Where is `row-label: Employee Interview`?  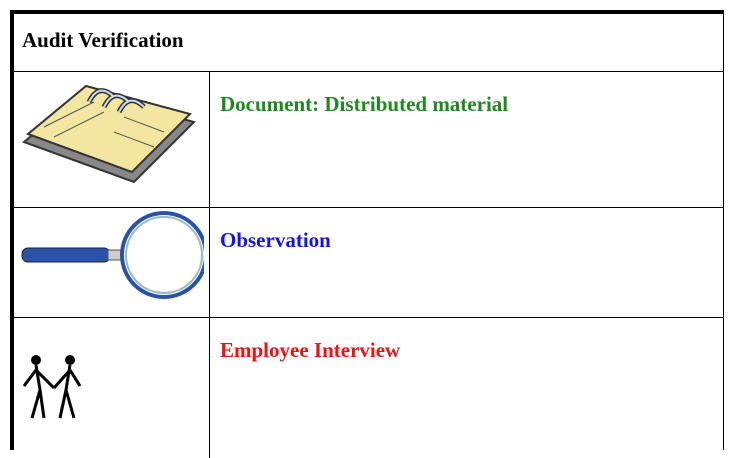
row-label: Employee Interview is located at coordinates (310, 350).